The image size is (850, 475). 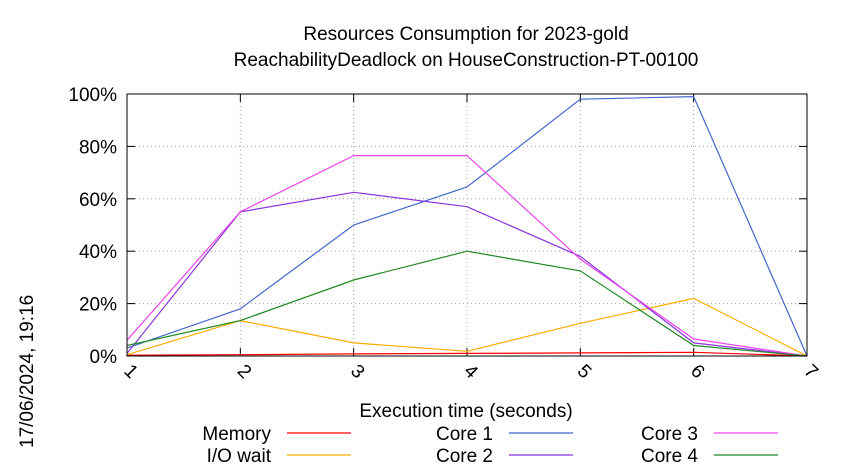 I want to click on legend-label-i-o-wait: I/O wait, so click(x=239, y=456).